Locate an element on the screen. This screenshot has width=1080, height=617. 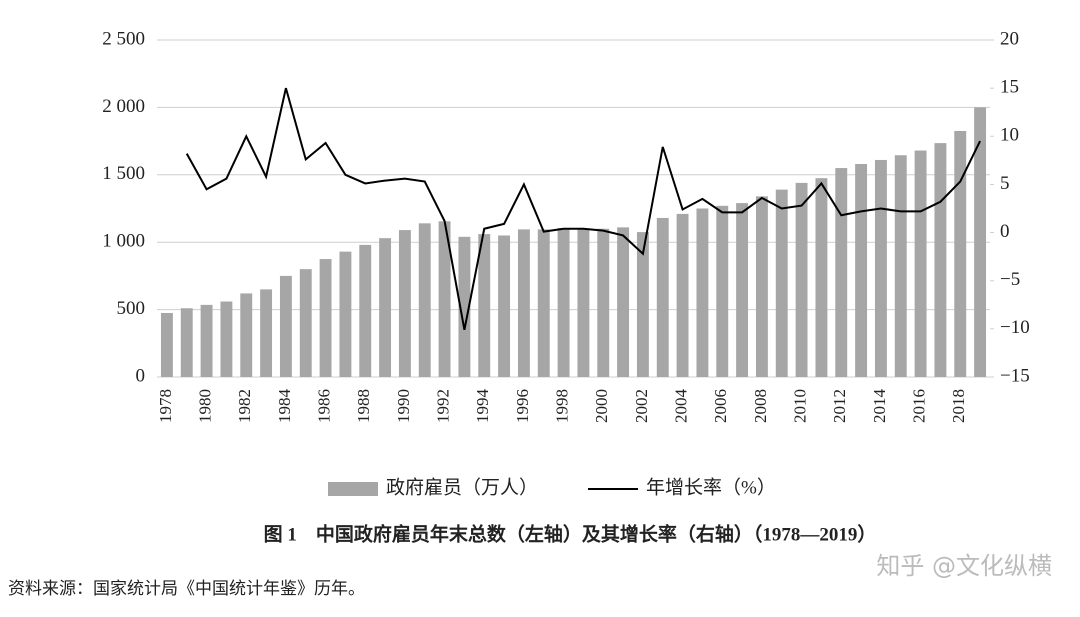
x-tick-label: 1992 is located at coordinates (442, 406).